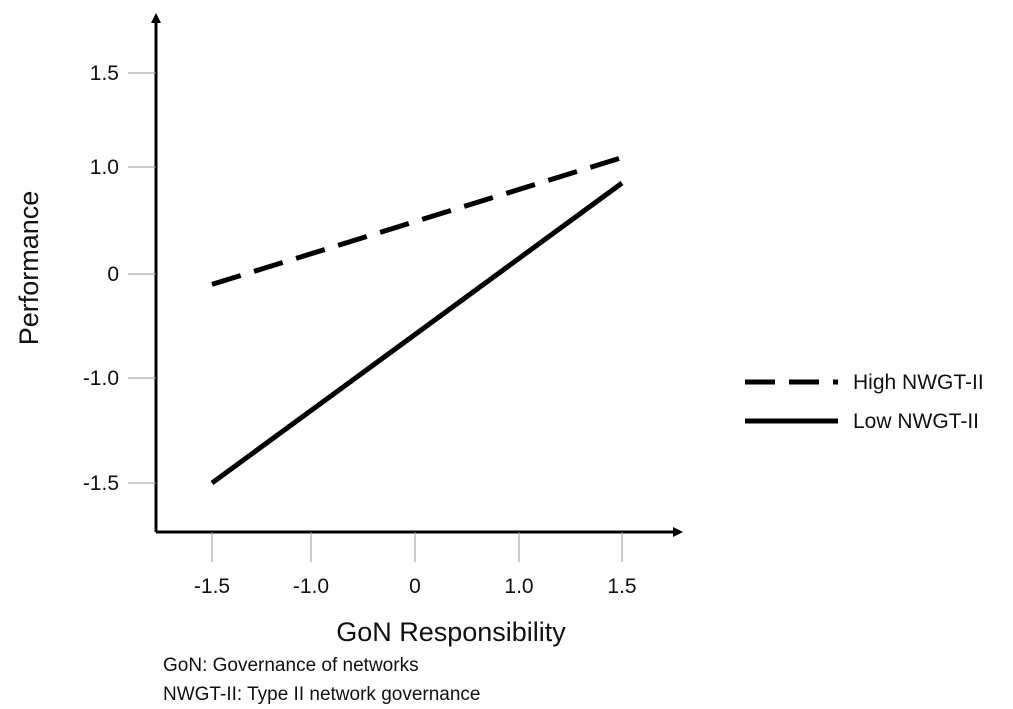  I want to click on x-tick-label: 1.0, so click(518, 586).